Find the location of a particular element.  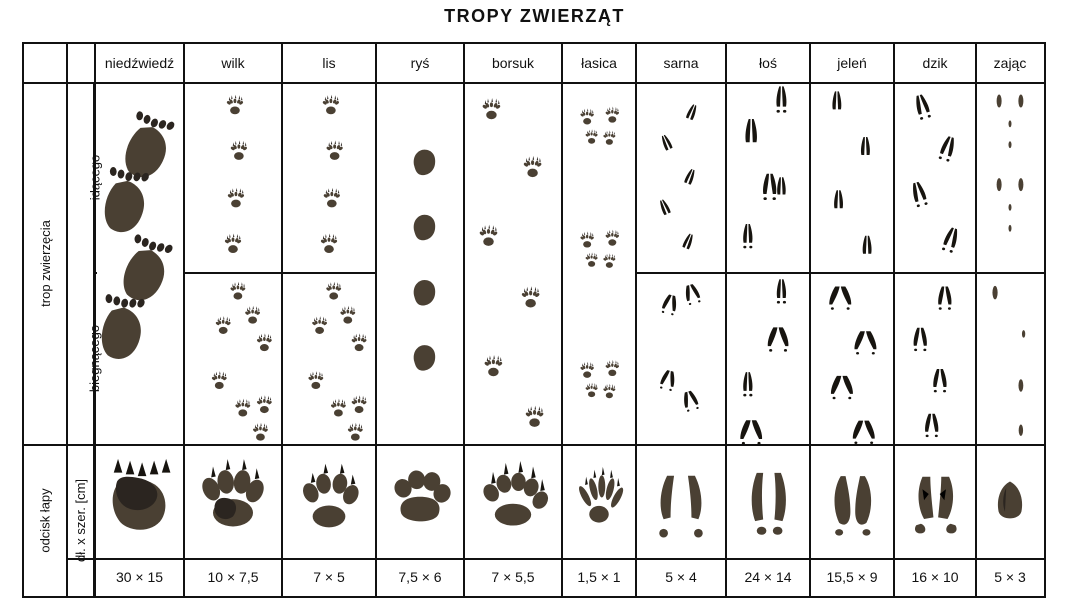

moose-hoof-icon is located at coordinates (768, 503).